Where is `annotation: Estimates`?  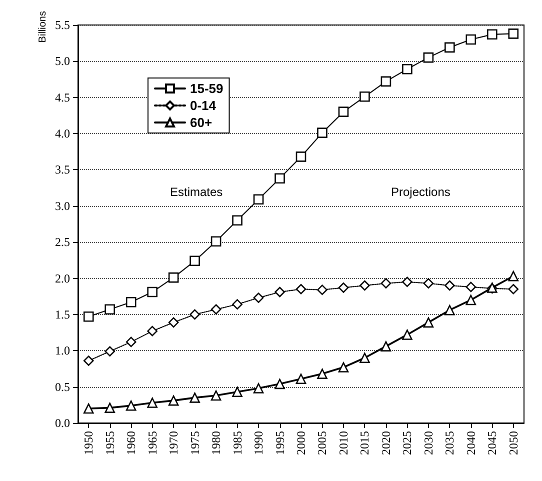 annotation: Estimates is located at coordinates (196, 192).